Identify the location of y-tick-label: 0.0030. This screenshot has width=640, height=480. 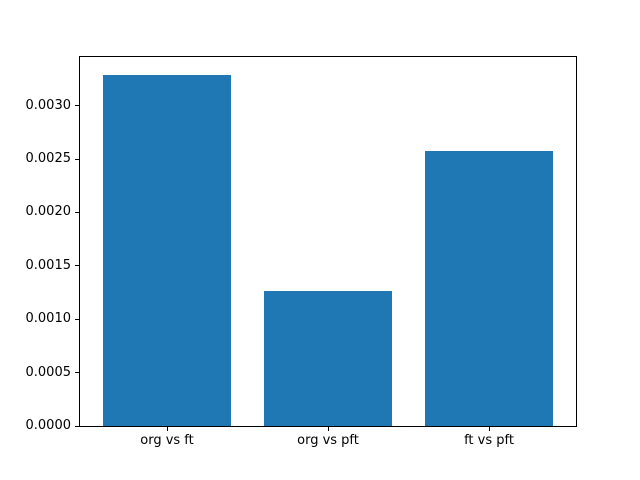
(48, 105).